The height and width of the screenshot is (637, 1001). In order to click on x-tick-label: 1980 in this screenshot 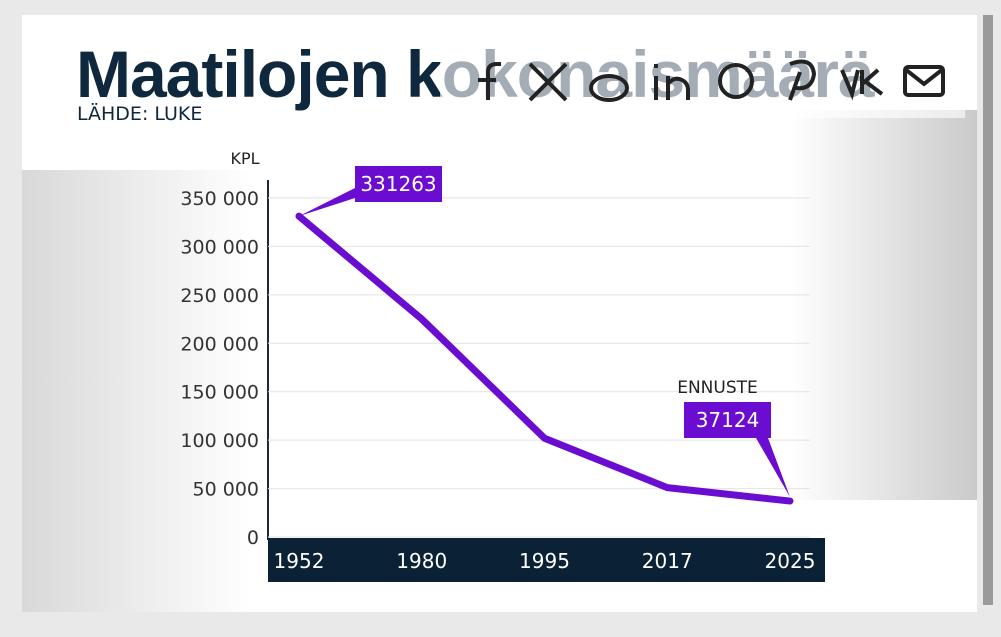, I will do `click(421, 561)`.